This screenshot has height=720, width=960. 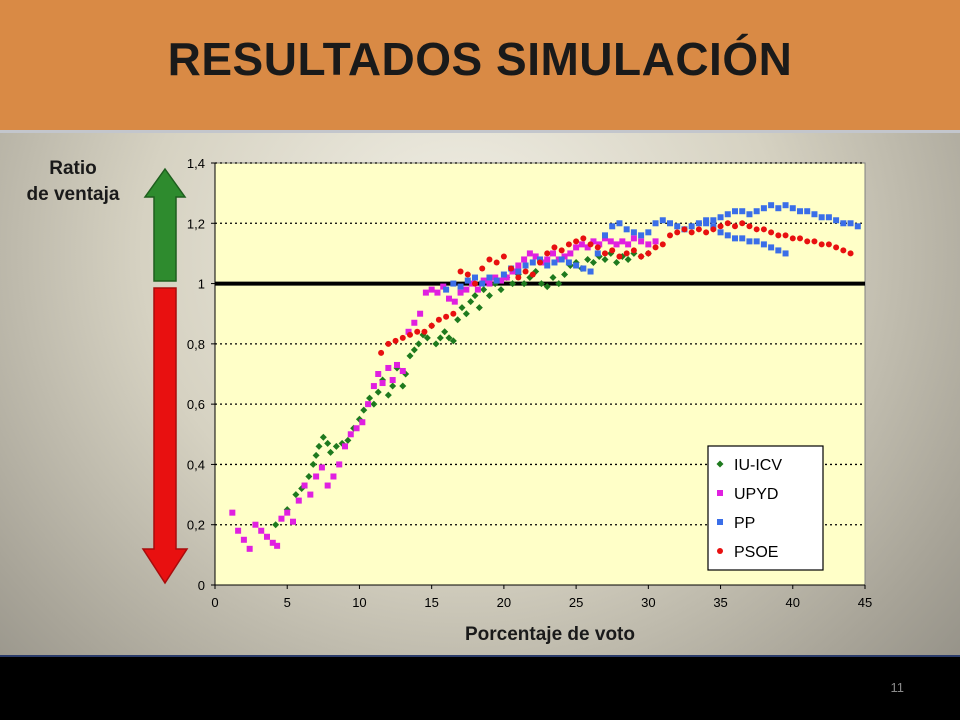 I want to click on legend-label-upyd: UPYD, so click(x=756, y=494).